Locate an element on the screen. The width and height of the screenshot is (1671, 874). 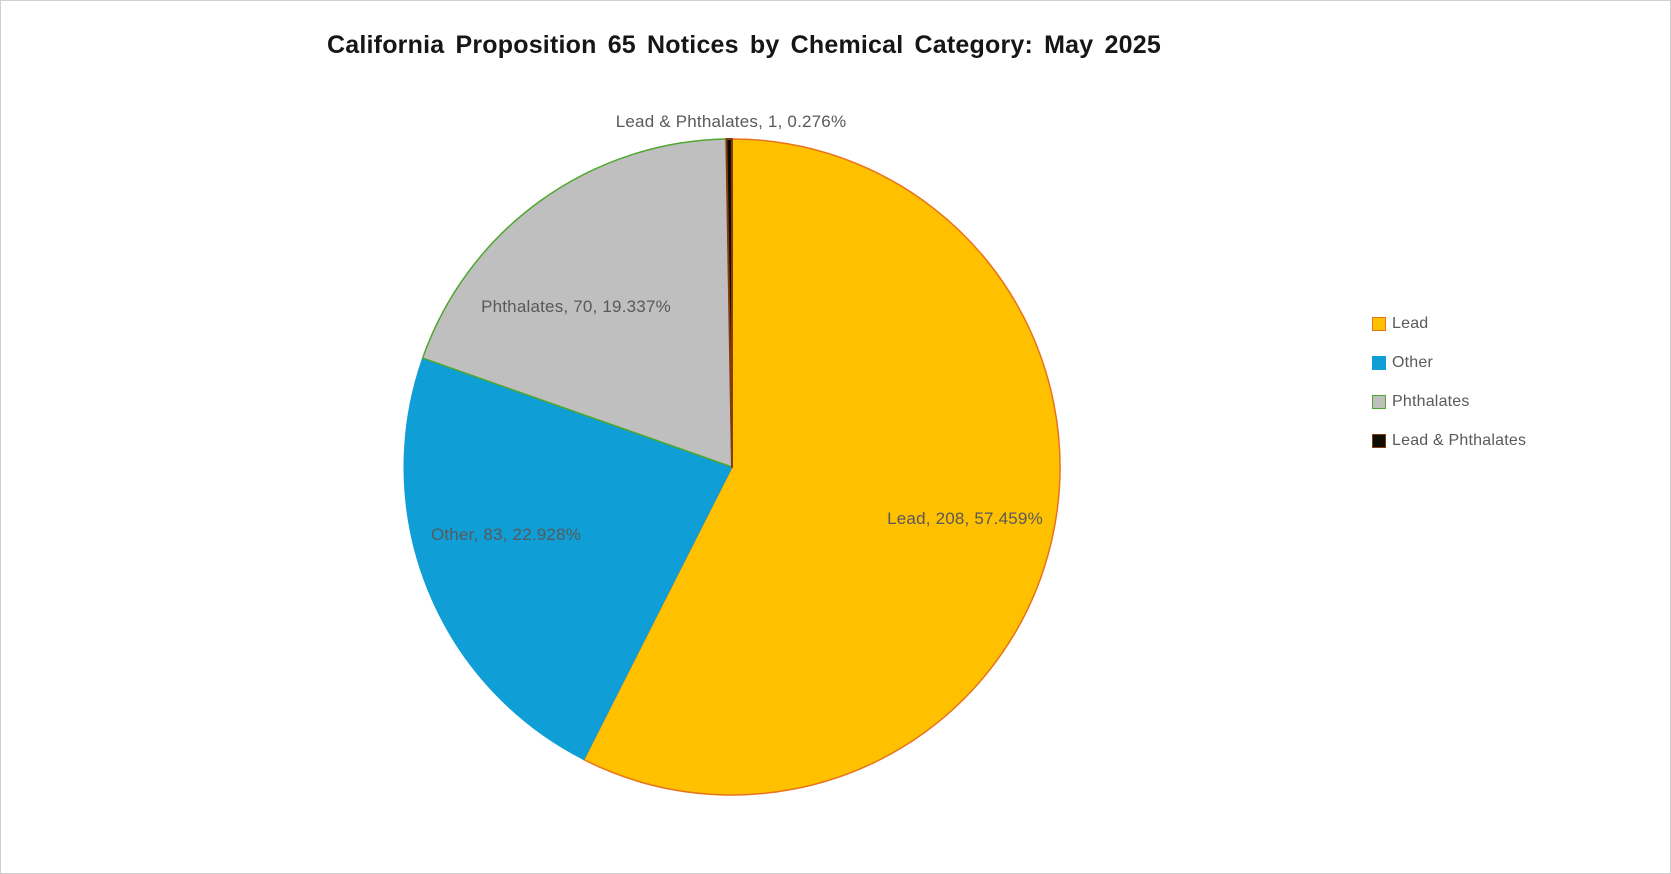
legend-label-phthalates: Phthalates is located at coordinates (1431, 401).